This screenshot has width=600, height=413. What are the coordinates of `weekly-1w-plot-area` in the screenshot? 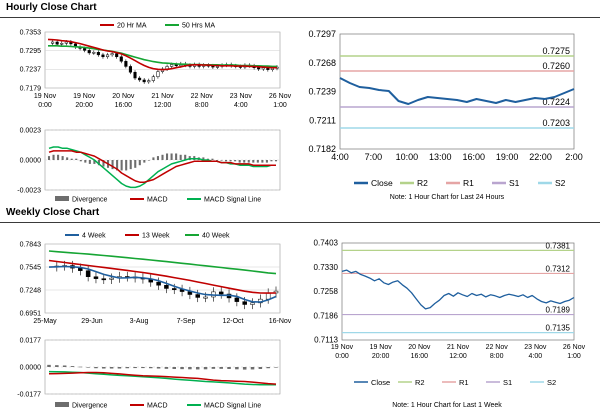 It's located at (458, 291).